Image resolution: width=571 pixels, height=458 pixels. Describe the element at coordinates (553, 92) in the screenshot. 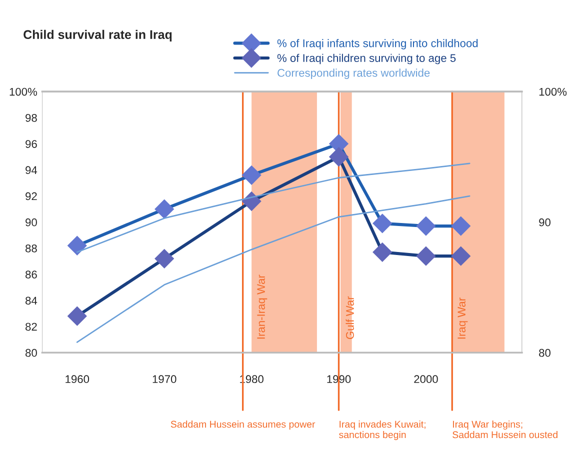

I see `y2-tick-label: 100%` at that location.